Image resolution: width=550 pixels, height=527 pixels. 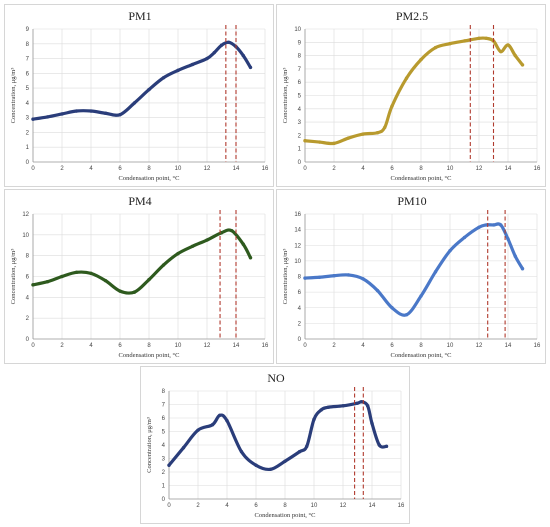 What do you see at coordinates (139, 16) in the screenshot?
I see `chart-title: PM1` at bounding box center [139, 16].